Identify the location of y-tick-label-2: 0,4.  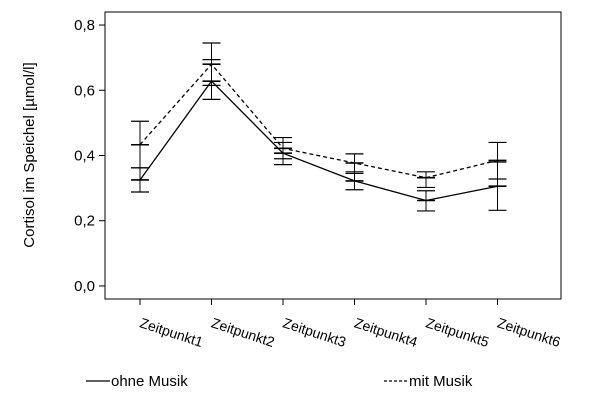
(84, 156).